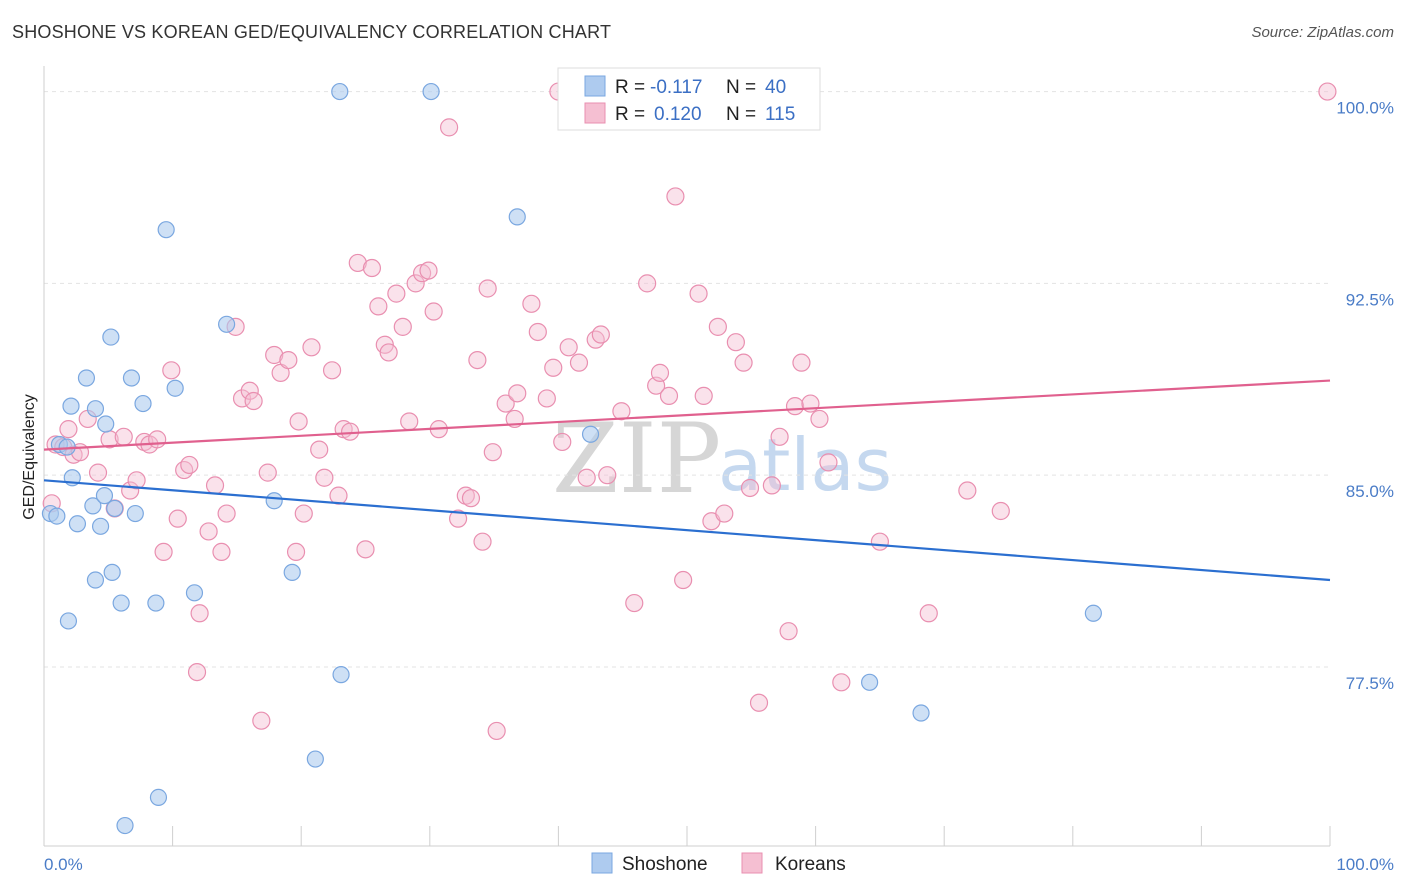  I want to click on stats-legend: R = -0.117 N = 40 R = 0.120 N = 115, so click(689, 99).